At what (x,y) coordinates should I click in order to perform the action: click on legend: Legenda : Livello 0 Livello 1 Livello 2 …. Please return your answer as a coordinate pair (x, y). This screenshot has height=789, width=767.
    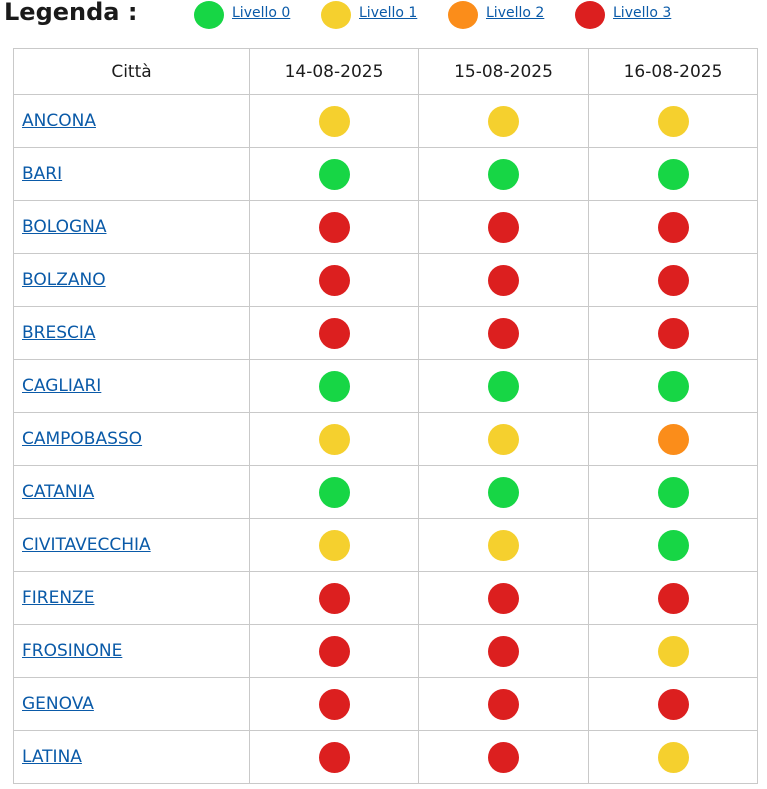
    Looking at the image, I should click on (383, 14).